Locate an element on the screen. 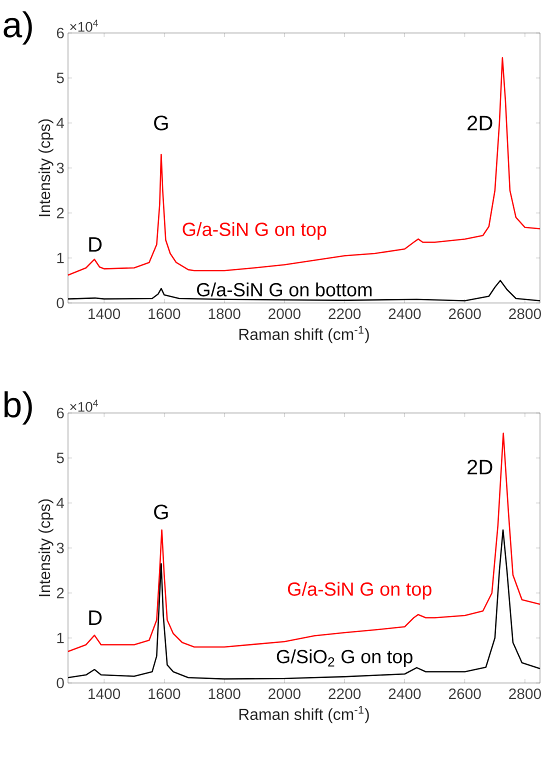  series-label: G/a-SiN G on bottom is located at coordinates (284, 289).